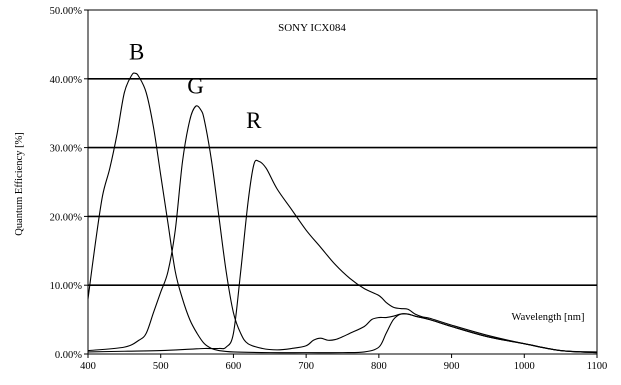 This screenshot has width=621, height=385. Describe the element at coordinates (312, 28) in the screenshot. I see `chart-title: SONY ICX084` at that location.